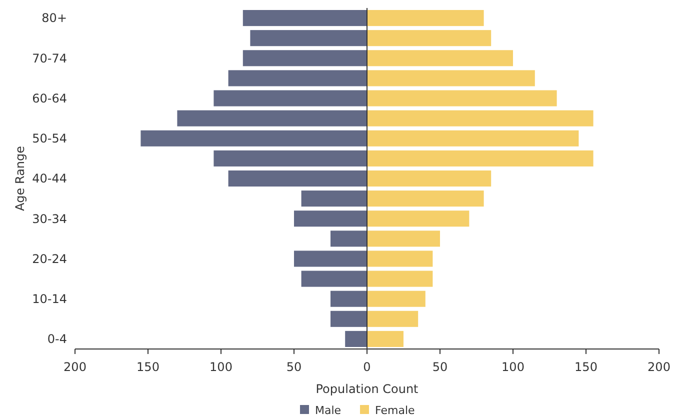 This screenshot has height=419, width=678. What do you see at coordinates (49, 179) in the screenshot?
I see `y-tick-label: 40-44` at bounding box center [49, 179].